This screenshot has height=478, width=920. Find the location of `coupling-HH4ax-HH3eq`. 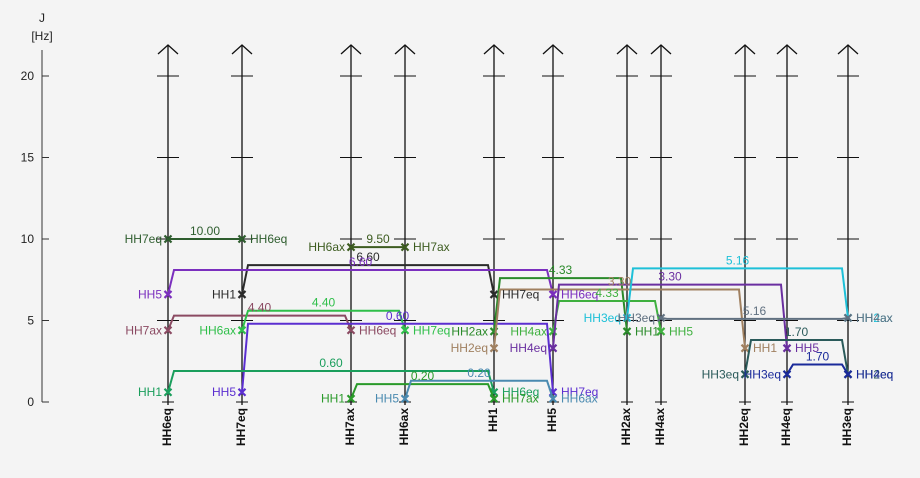

coupling-HH4ax-HH3eq is located at coordinates (754, 318).